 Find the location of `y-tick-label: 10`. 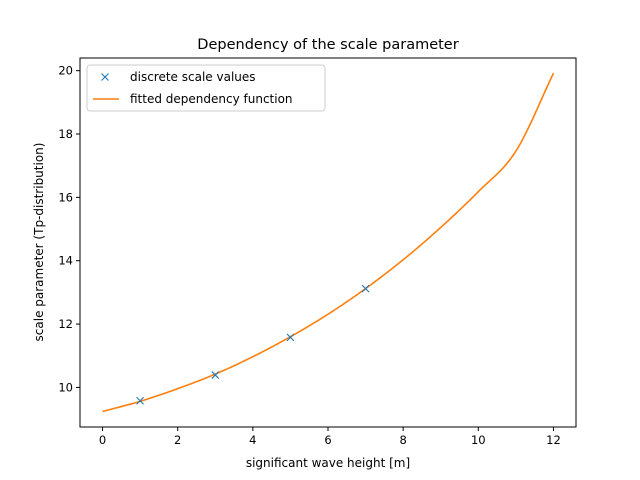

y-tick-label: 10 is located at coordinates (65, 387).